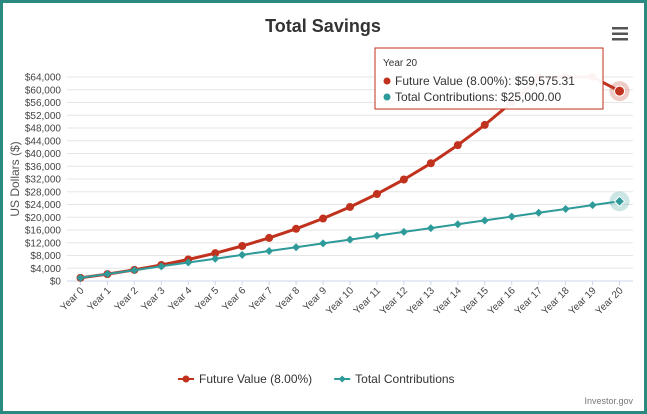  Describe the element at coordinates (180, 299) in the screenshot. I see `x-tick-label: Year 4` at that location.